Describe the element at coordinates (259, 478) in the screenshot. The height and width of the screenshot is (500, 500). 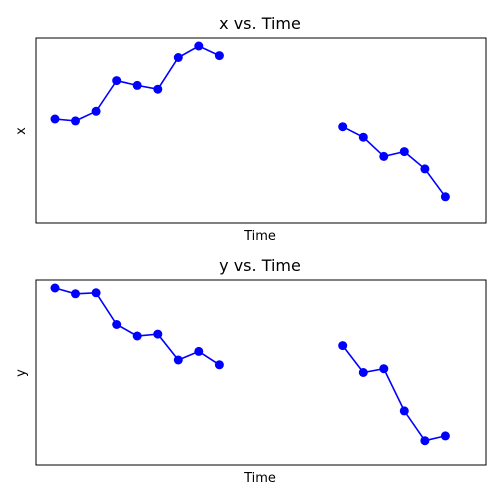
I see `y-chart-xlabel: Time` at that location.